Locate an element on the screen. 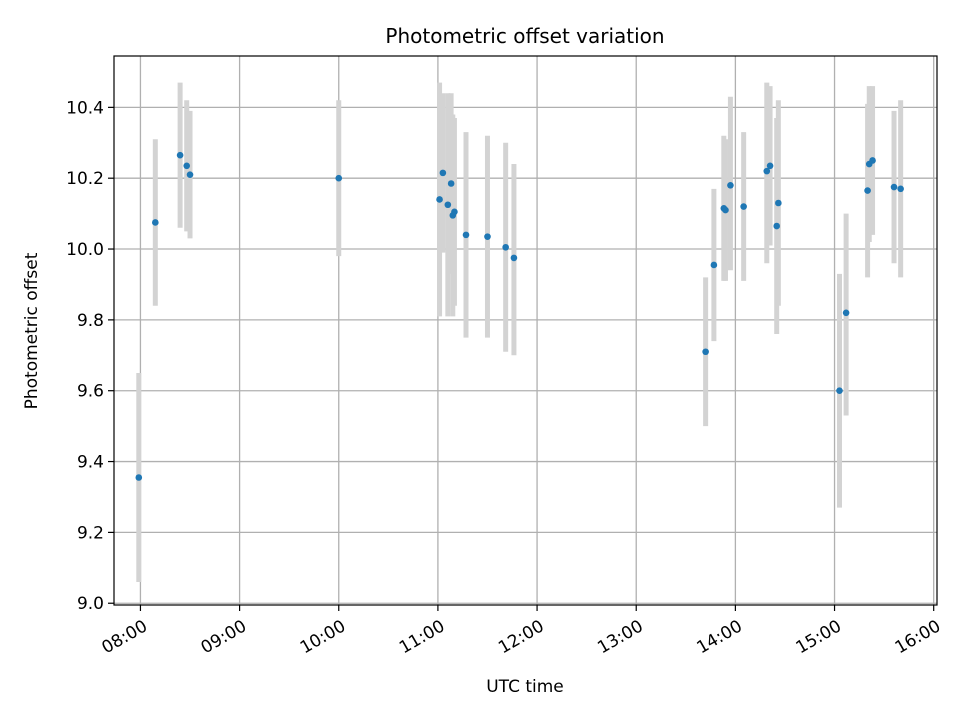 Image resolution: width=960 pixels, height=720 pixels. chart-title: Photometric offset variation is located at coordinates (524, 36).